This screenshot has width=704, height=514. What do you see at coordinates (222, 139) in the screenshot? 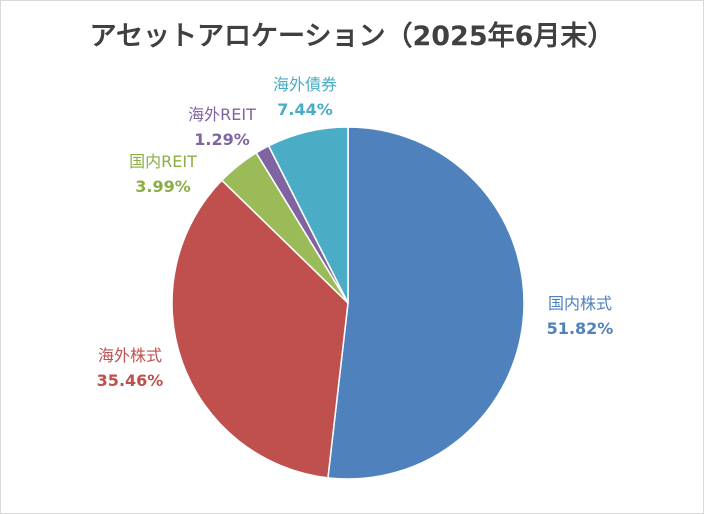
I see `slice-value-label-3: 1.29%` at bounding box center [222, 139].